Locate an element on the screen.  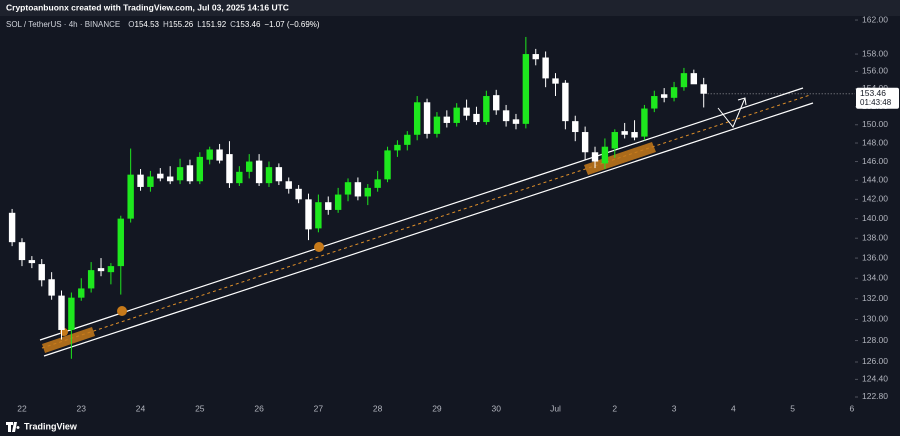
y-tick-label: 126.00 is located at coordinates (875, 361).